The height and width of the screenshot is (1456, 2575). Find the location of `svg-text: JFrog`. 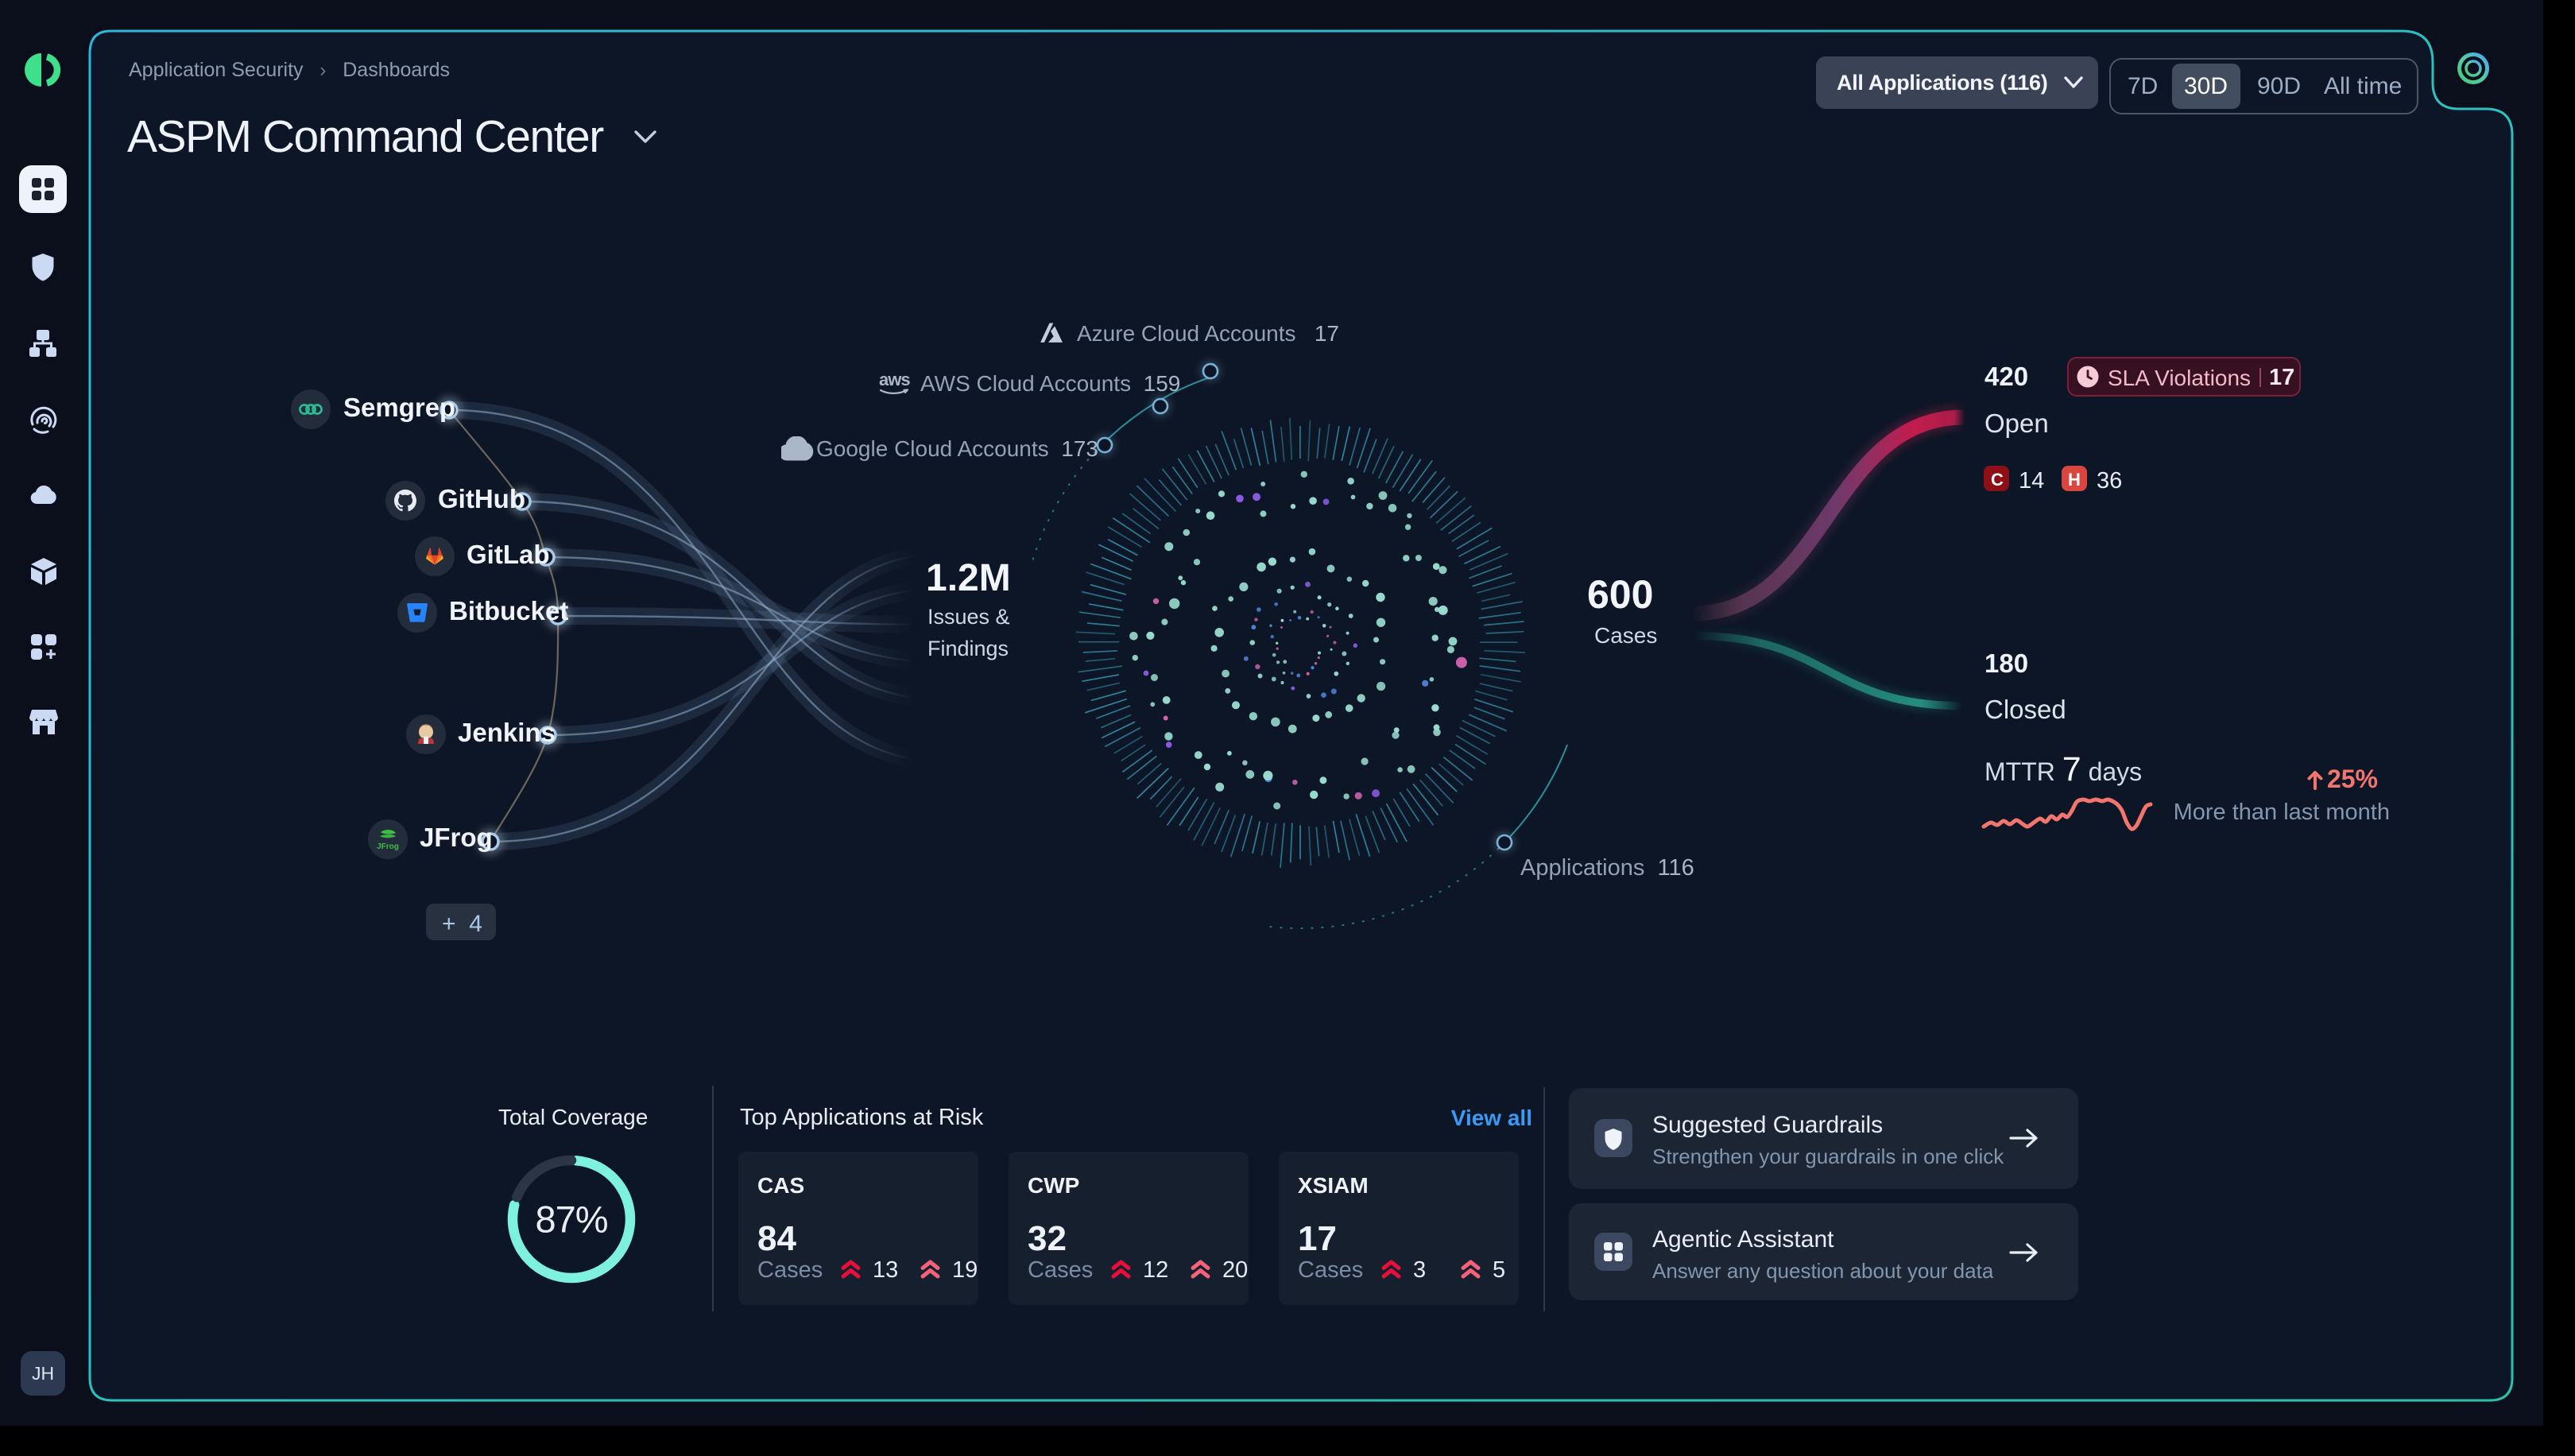

svg-text: JFrog is located at coordinates (388, 846).